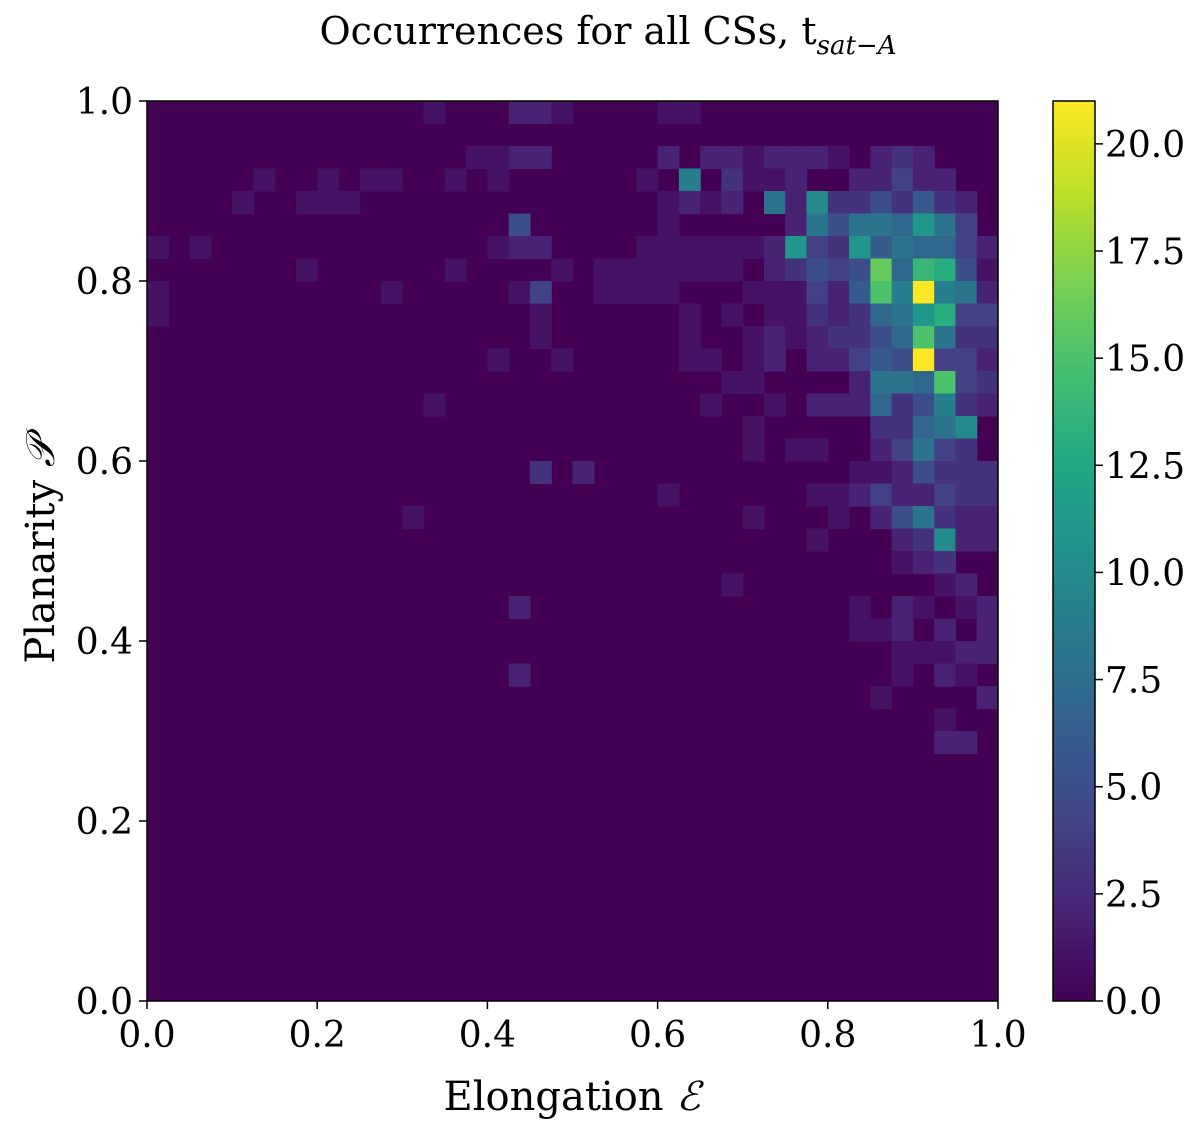  I want to click on x-tick-label: 0.6, so click(657, 1035).